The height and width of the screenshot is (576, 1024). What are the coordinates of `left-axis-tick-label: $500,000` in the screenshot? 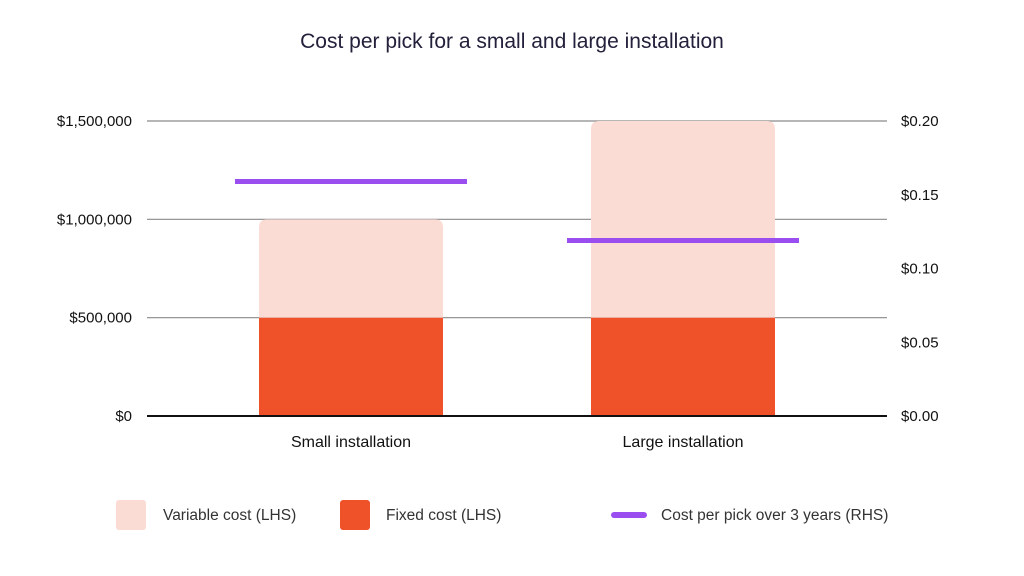 It's located at (100, 318).